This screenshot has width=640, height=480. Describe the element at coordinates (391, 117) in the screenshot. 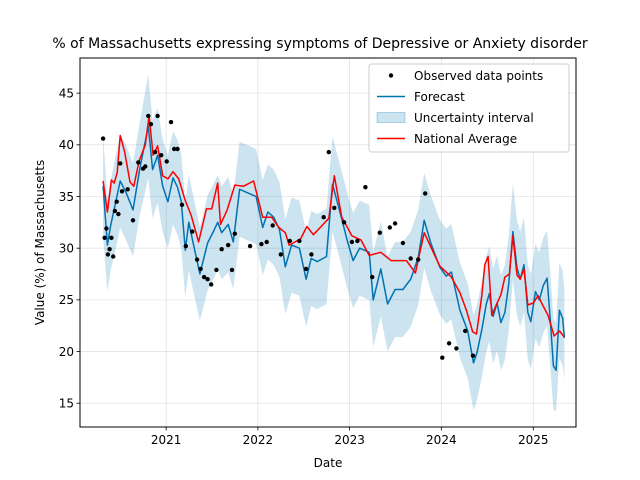

I see `legend-band` at that location.